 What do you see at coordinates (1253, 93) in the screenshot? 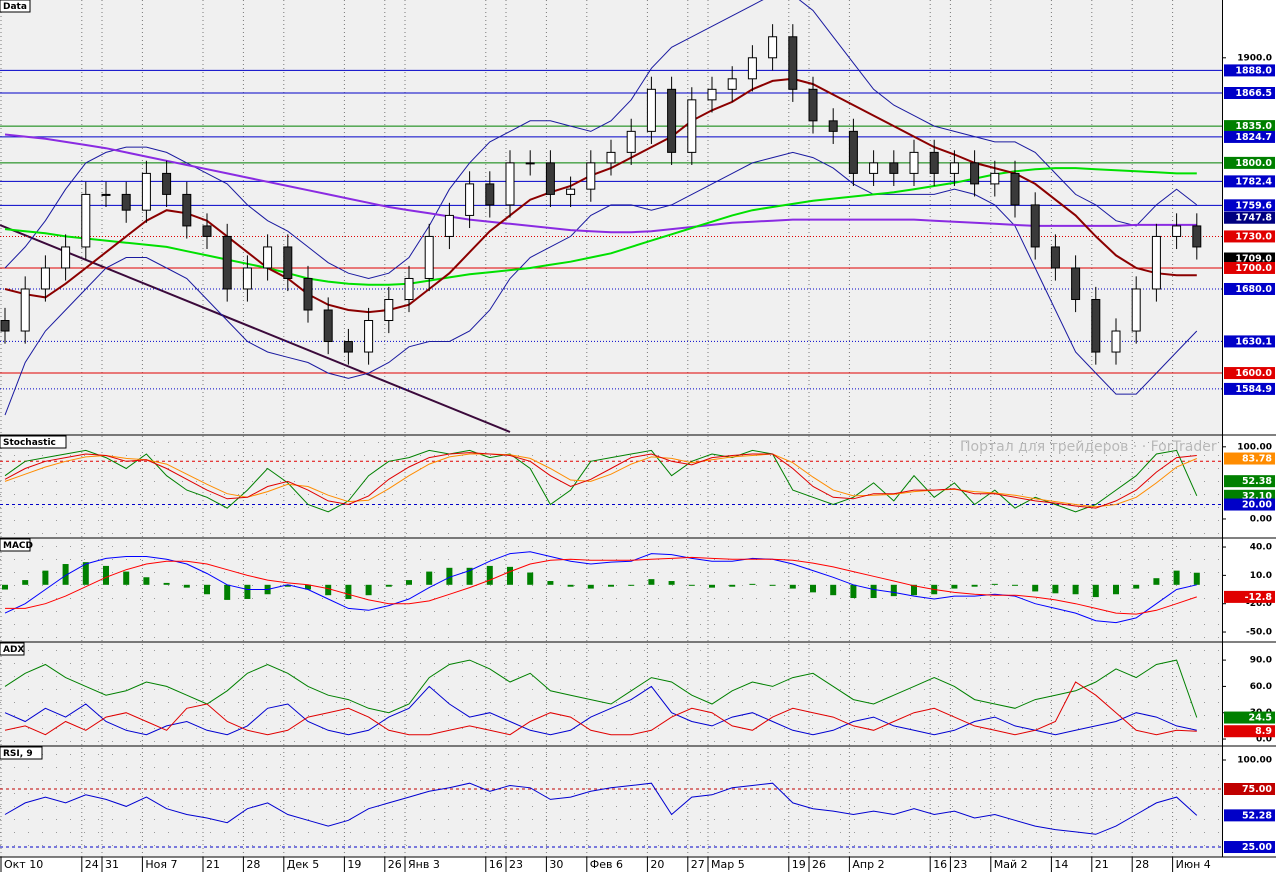
I see `level-label: 1866.5` at bounding box center [1253, 93].